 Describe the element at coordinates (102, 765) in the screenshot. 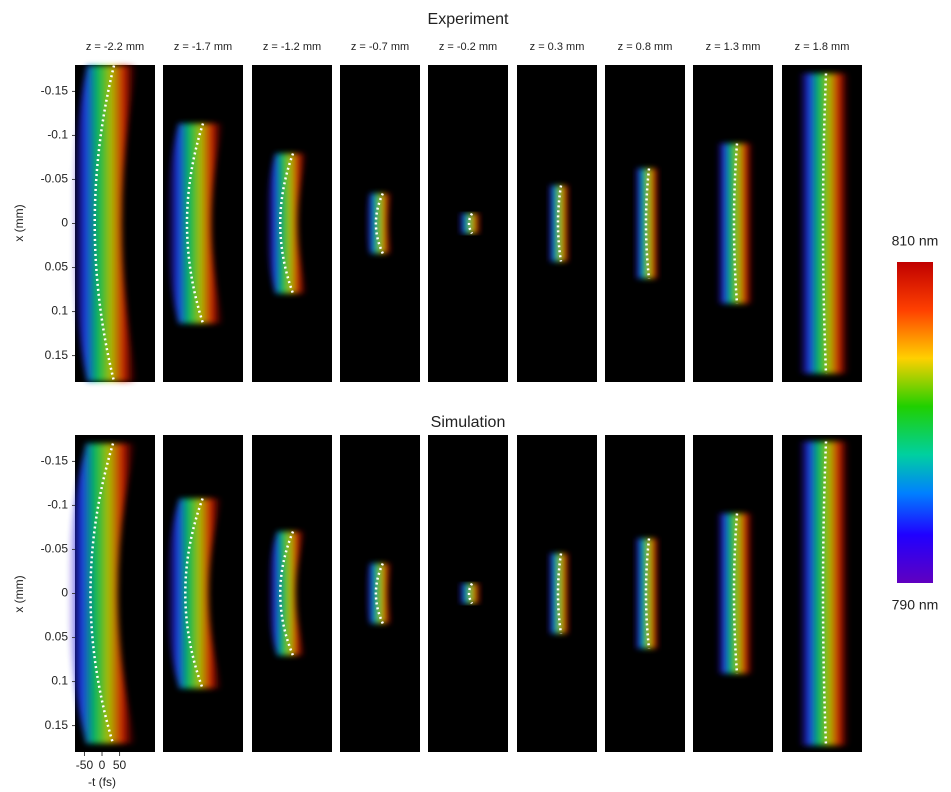

I see `x-tick-label: 0` at that location.